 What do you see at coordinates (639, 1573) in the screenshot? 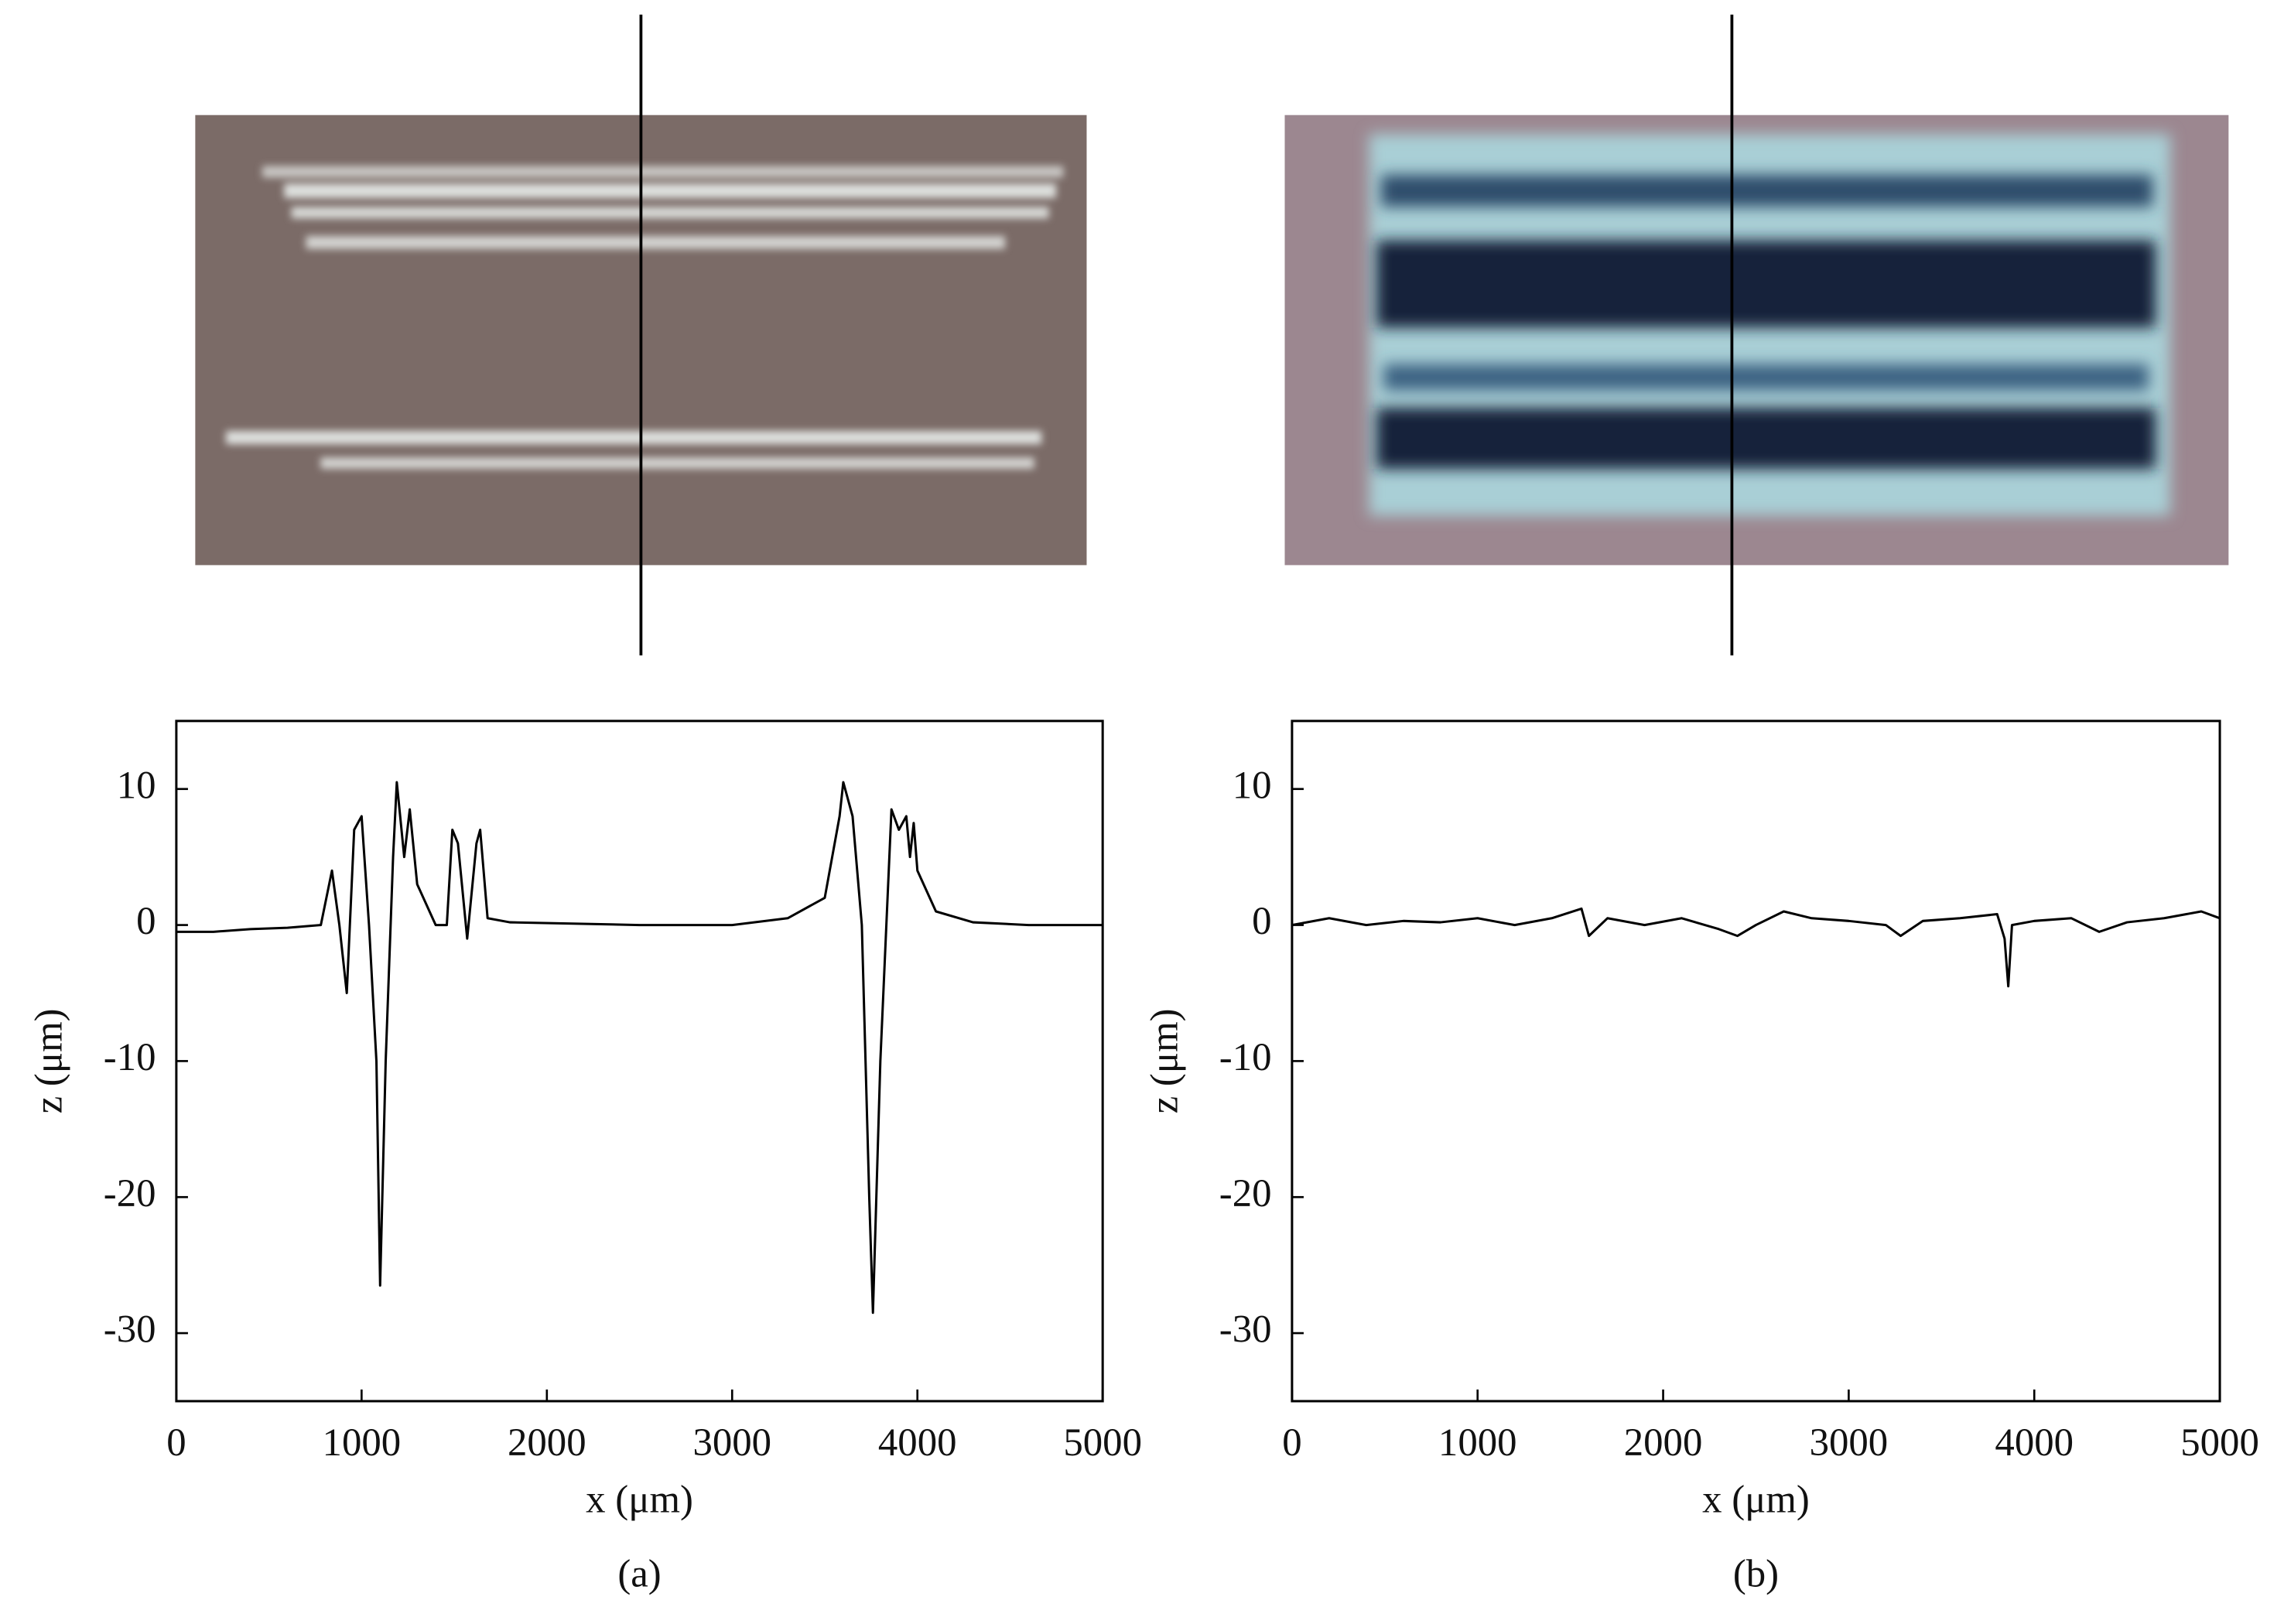
I see `caption: (a)` at bounding box center [639, 1573].